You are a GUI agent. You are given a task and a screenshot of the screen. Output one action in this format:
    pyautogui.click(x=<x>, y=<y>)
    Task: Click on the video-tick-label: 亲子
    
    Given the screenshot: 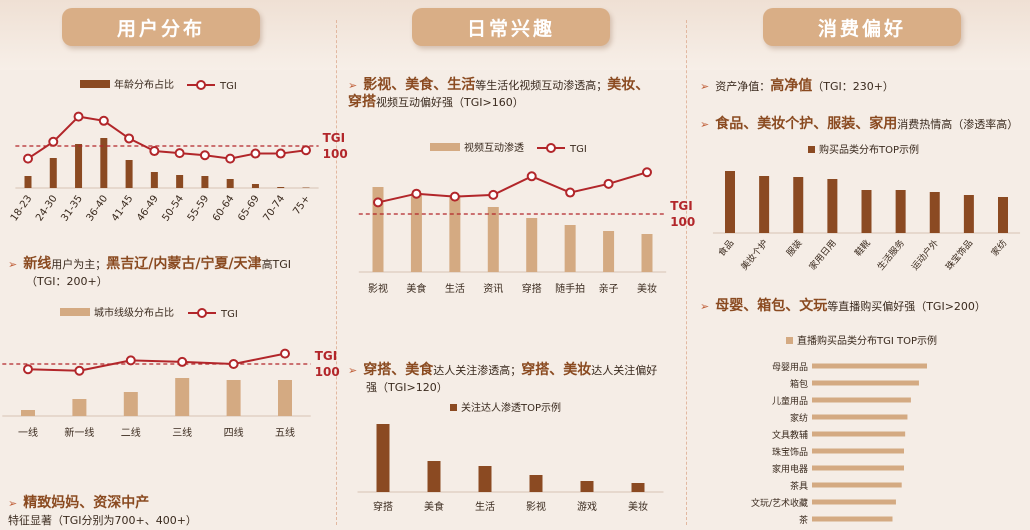 What is the action you would take?
    pyautogui.click(x=609, y=288)
    